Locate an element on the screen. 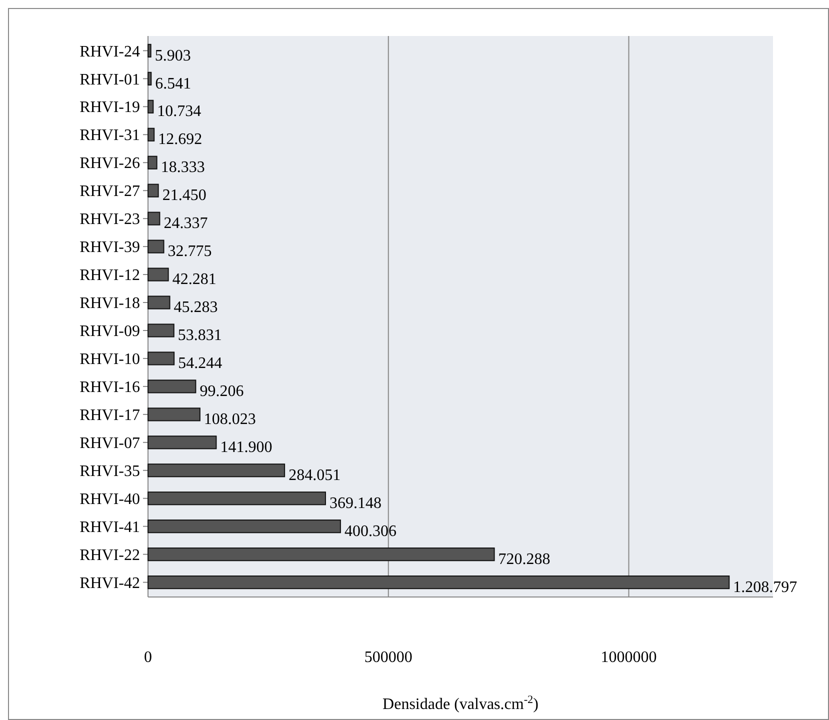  x-tick-label: 500000 is located at coordinates (388, 657).